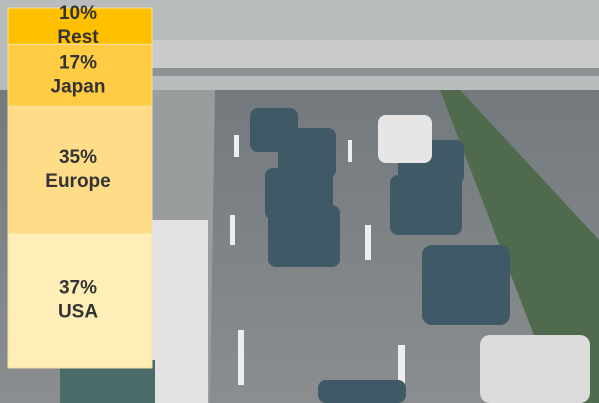  Describe the element at coordinates (78, 288) in the screenshot. I see `data-label: 37%` at that location.